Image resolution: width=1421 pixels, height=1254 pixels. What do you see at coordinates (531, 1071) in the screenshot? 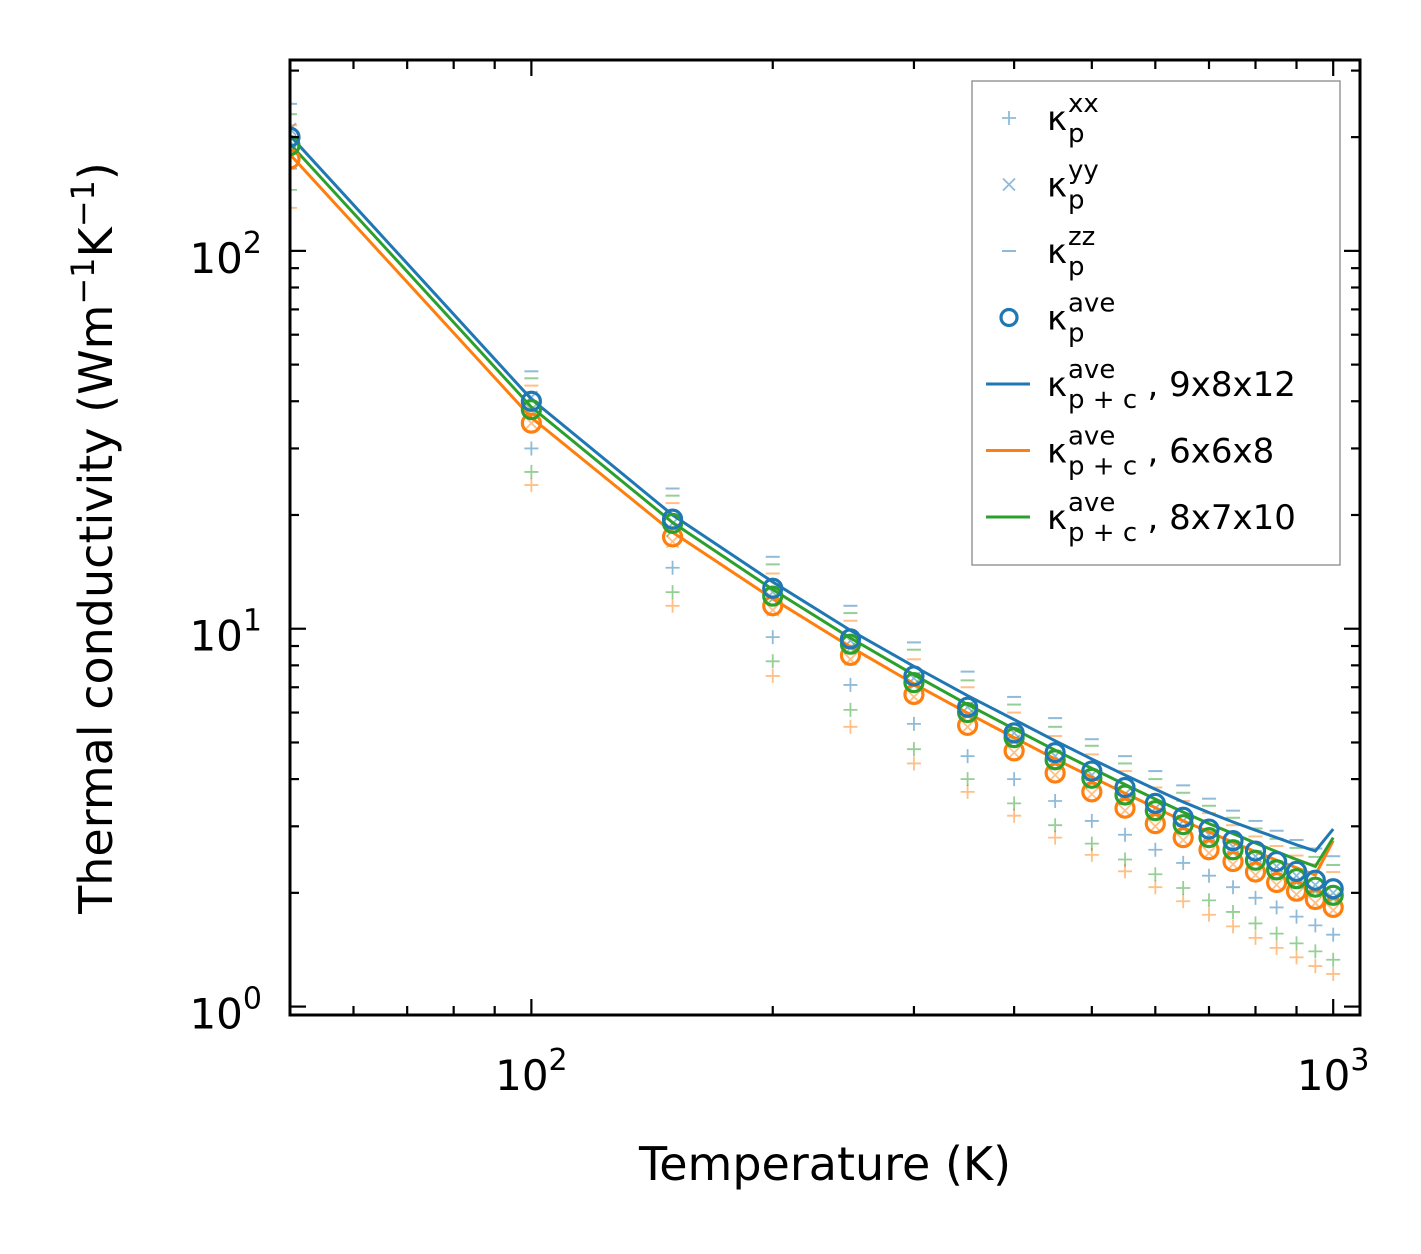
I see `x-tick-label: 10²` at bounding box center [531, 1071].